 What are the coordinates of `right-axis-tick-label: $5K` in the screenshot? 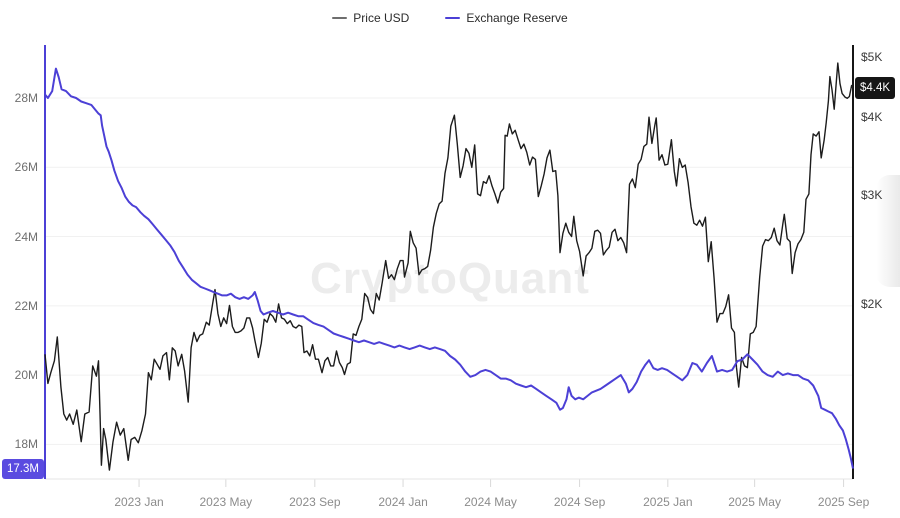 It's located at (872, 57).